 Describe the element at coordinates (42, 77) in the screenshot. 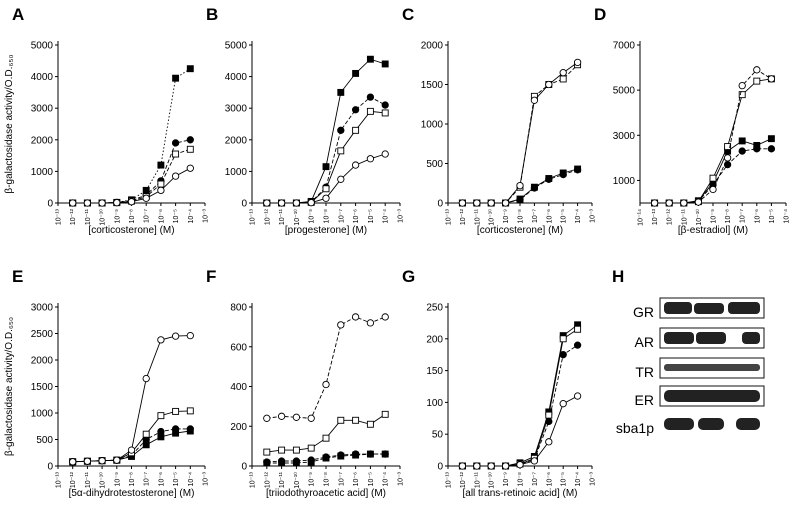

I see `y-tick-label: 4000` at that location.